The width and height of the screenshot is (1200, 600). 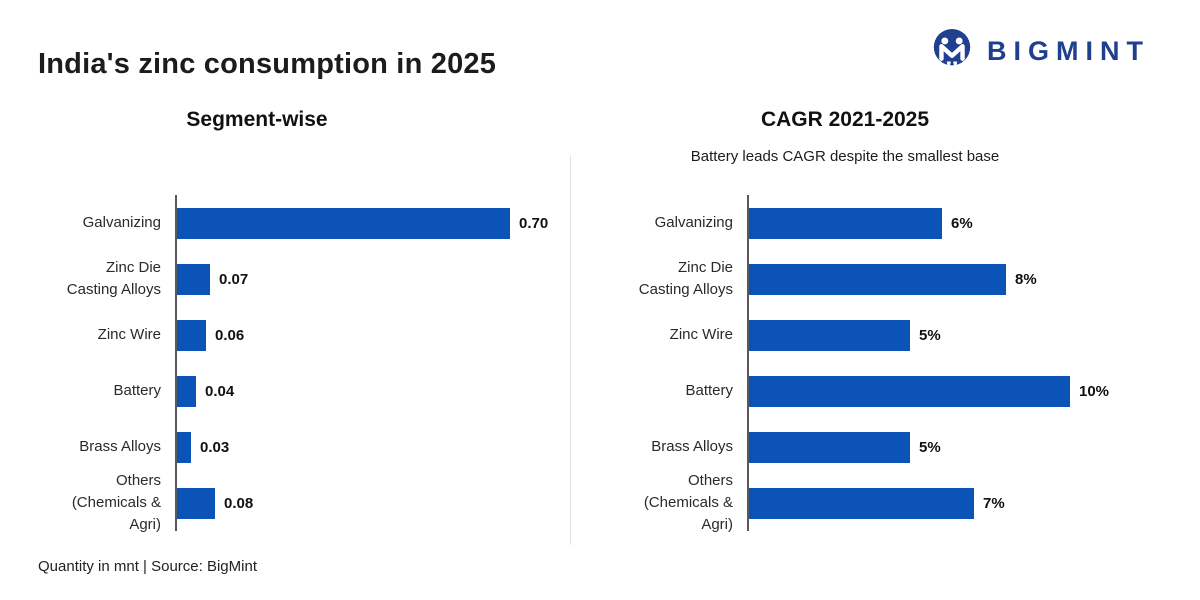 What do you see at coordinates (845, 119) in the screenshot?
I see `chart-title-cagr: CAGR 2021-2025` at bounding box center [845, 119].